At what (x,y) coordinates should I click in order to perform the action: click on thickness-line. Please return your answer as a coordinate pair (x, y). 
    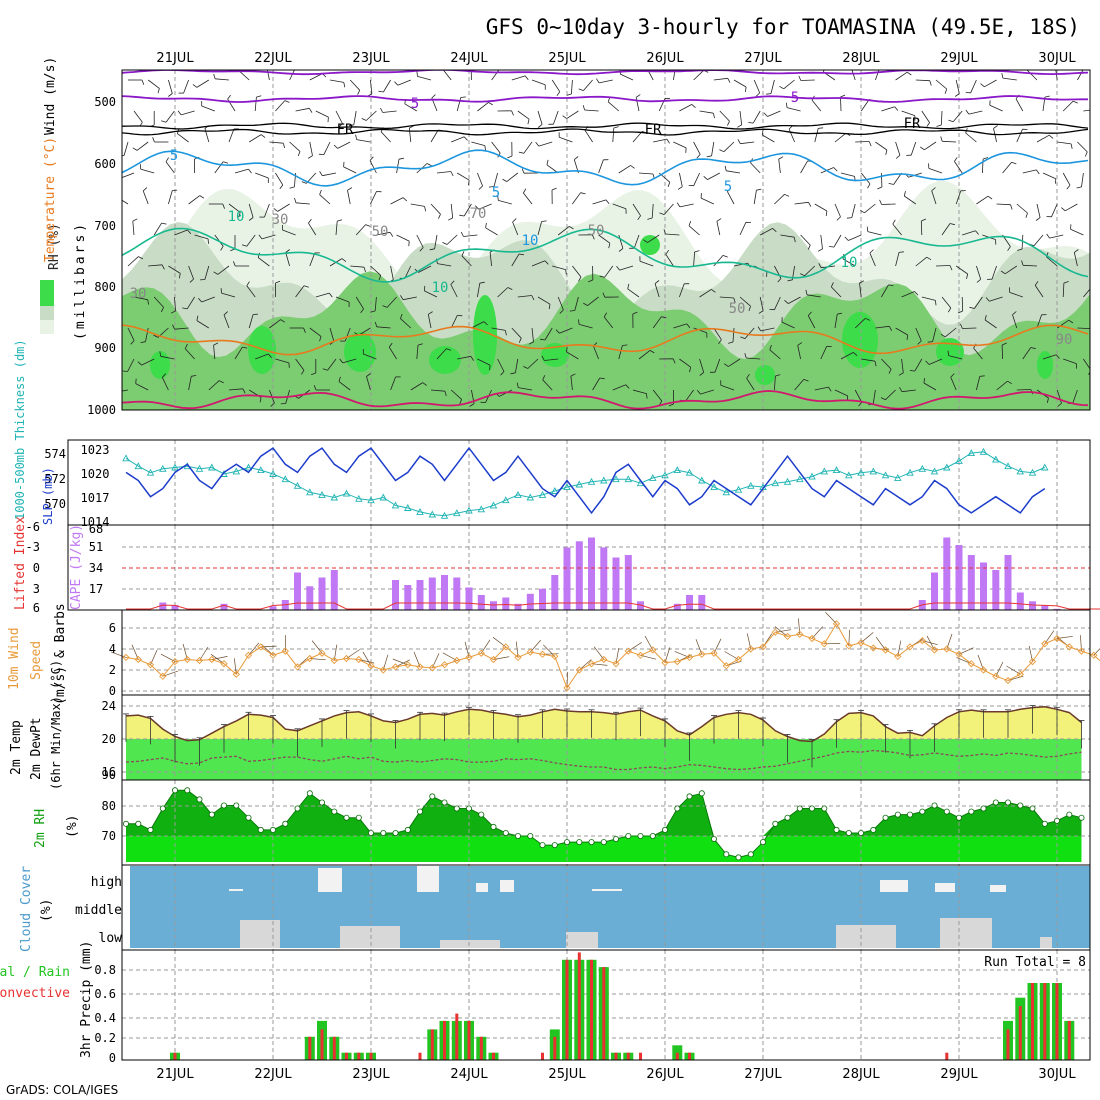
    Looking at the image, I should click on (585, 484).